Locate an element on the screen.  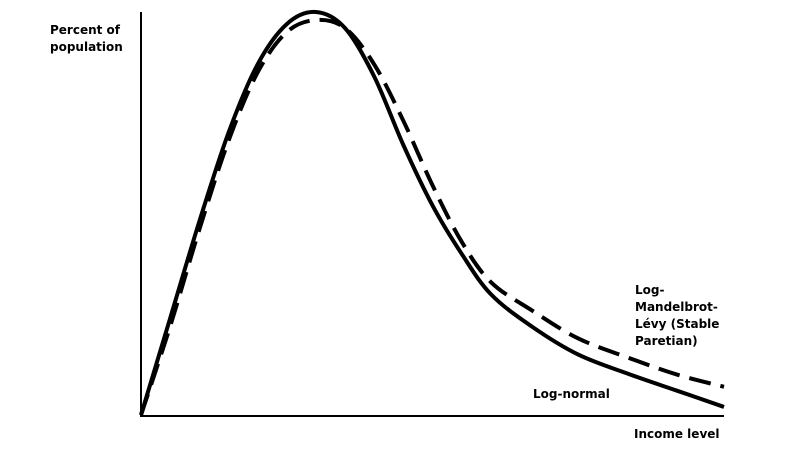
series-annotation: Log-normal is located at coordinates (571, 394).